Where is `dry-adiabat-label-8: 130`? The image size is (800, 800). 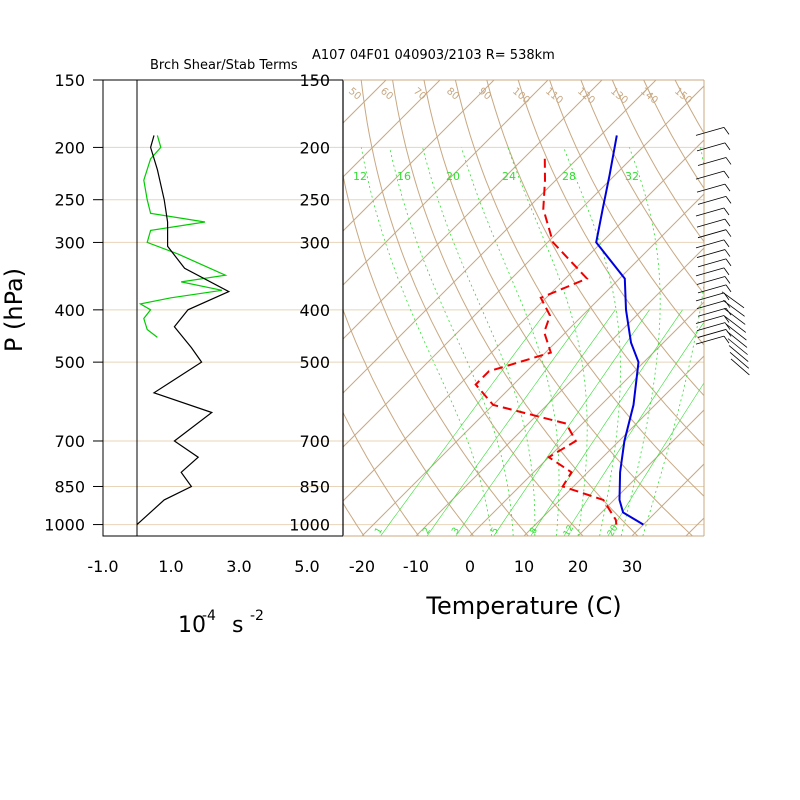
dry-adiabat-label-8: 130 is located at coordinates (619, 96).